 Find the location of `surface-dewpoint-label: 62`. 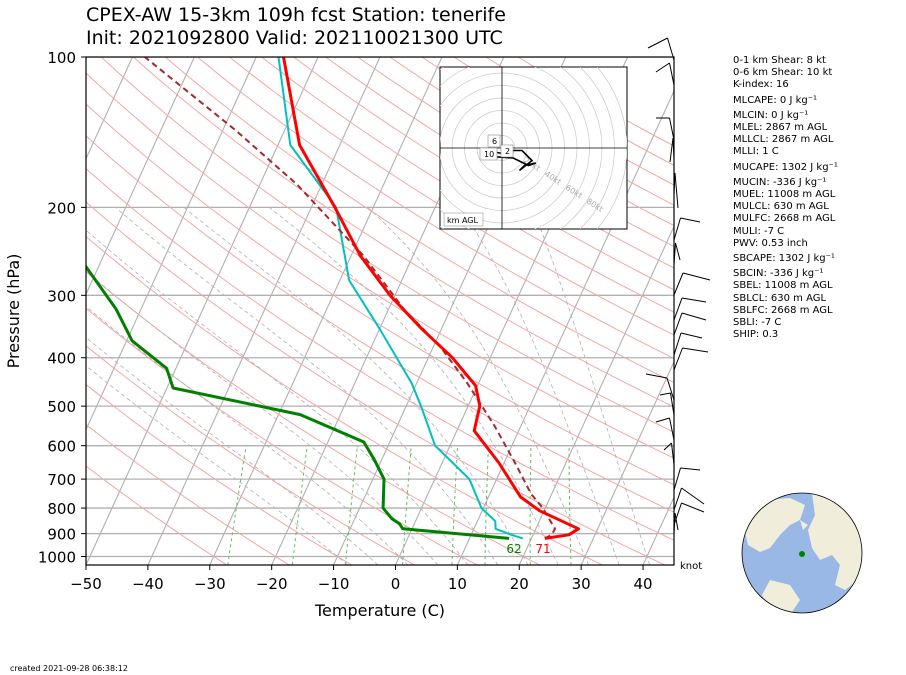

surface-dewpoint-label: 62 is located at coordinates (513, 549).